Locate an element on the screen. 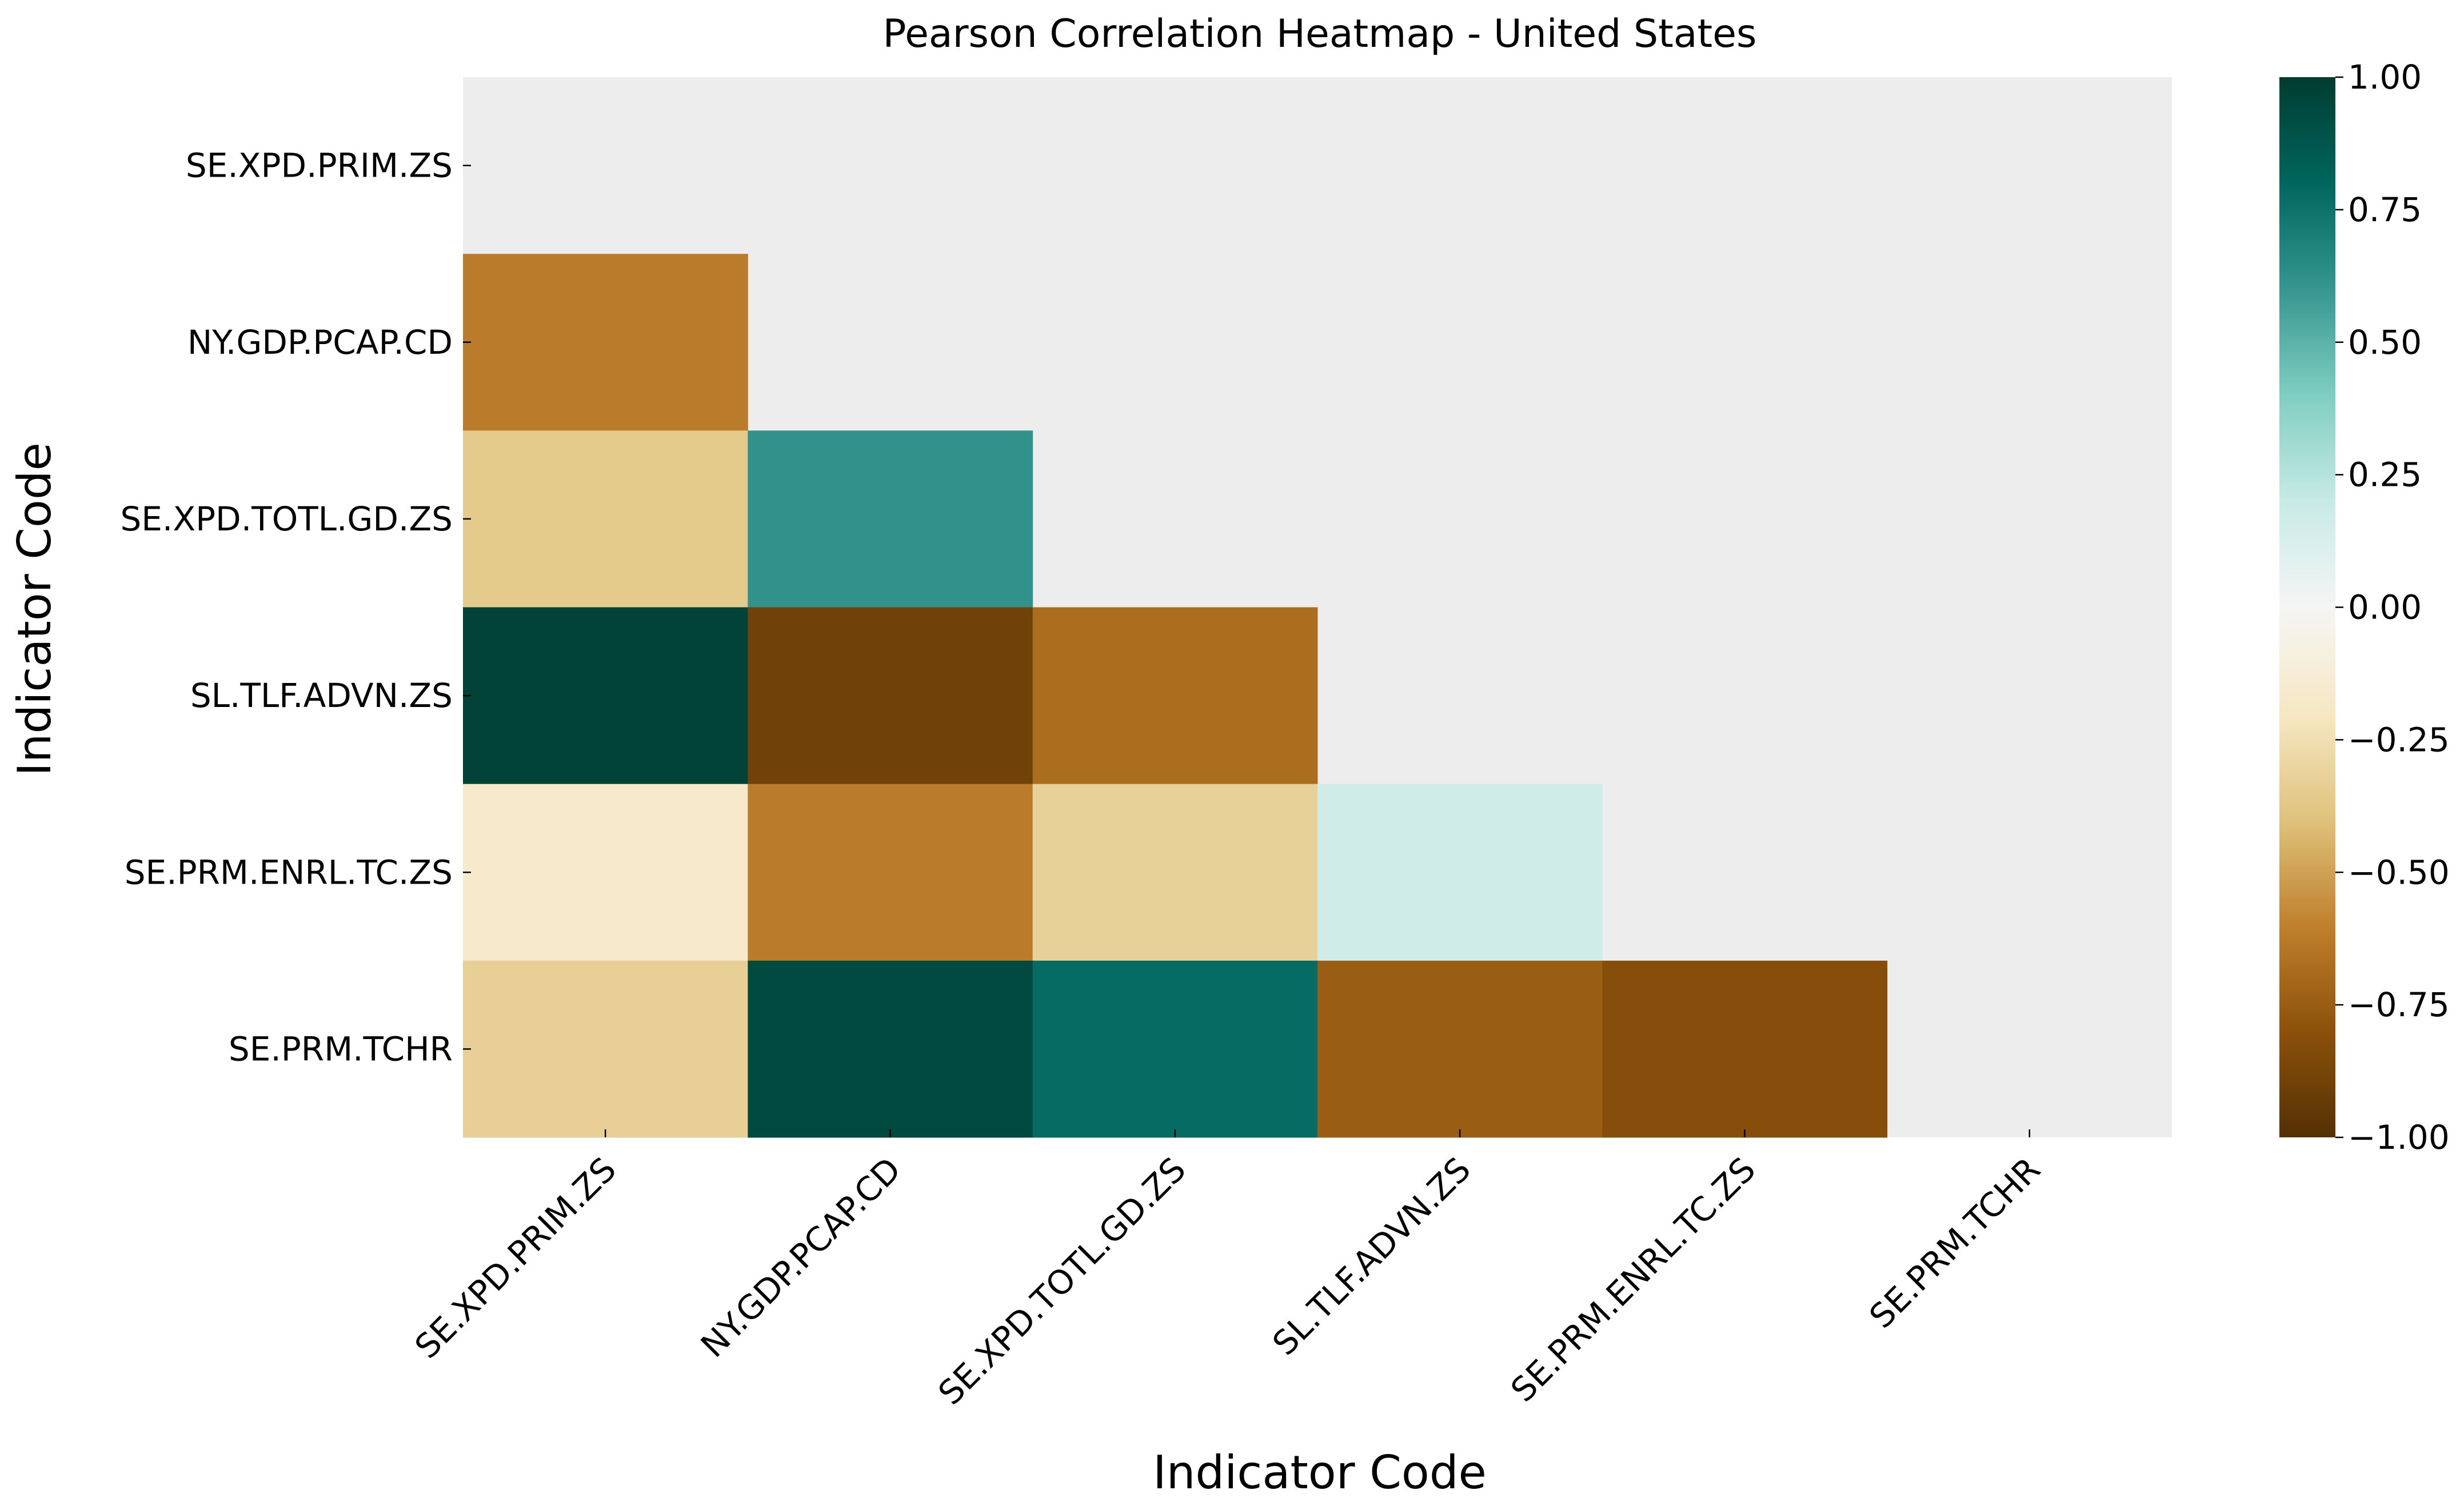 Image resolution: width=2464 pixels, height=1510 pixels. heatmap-cell-SE.PRM.ENRL.TC.ZS-SL.TLF.ADVN.ZS is located at coordinates (1460, 873).